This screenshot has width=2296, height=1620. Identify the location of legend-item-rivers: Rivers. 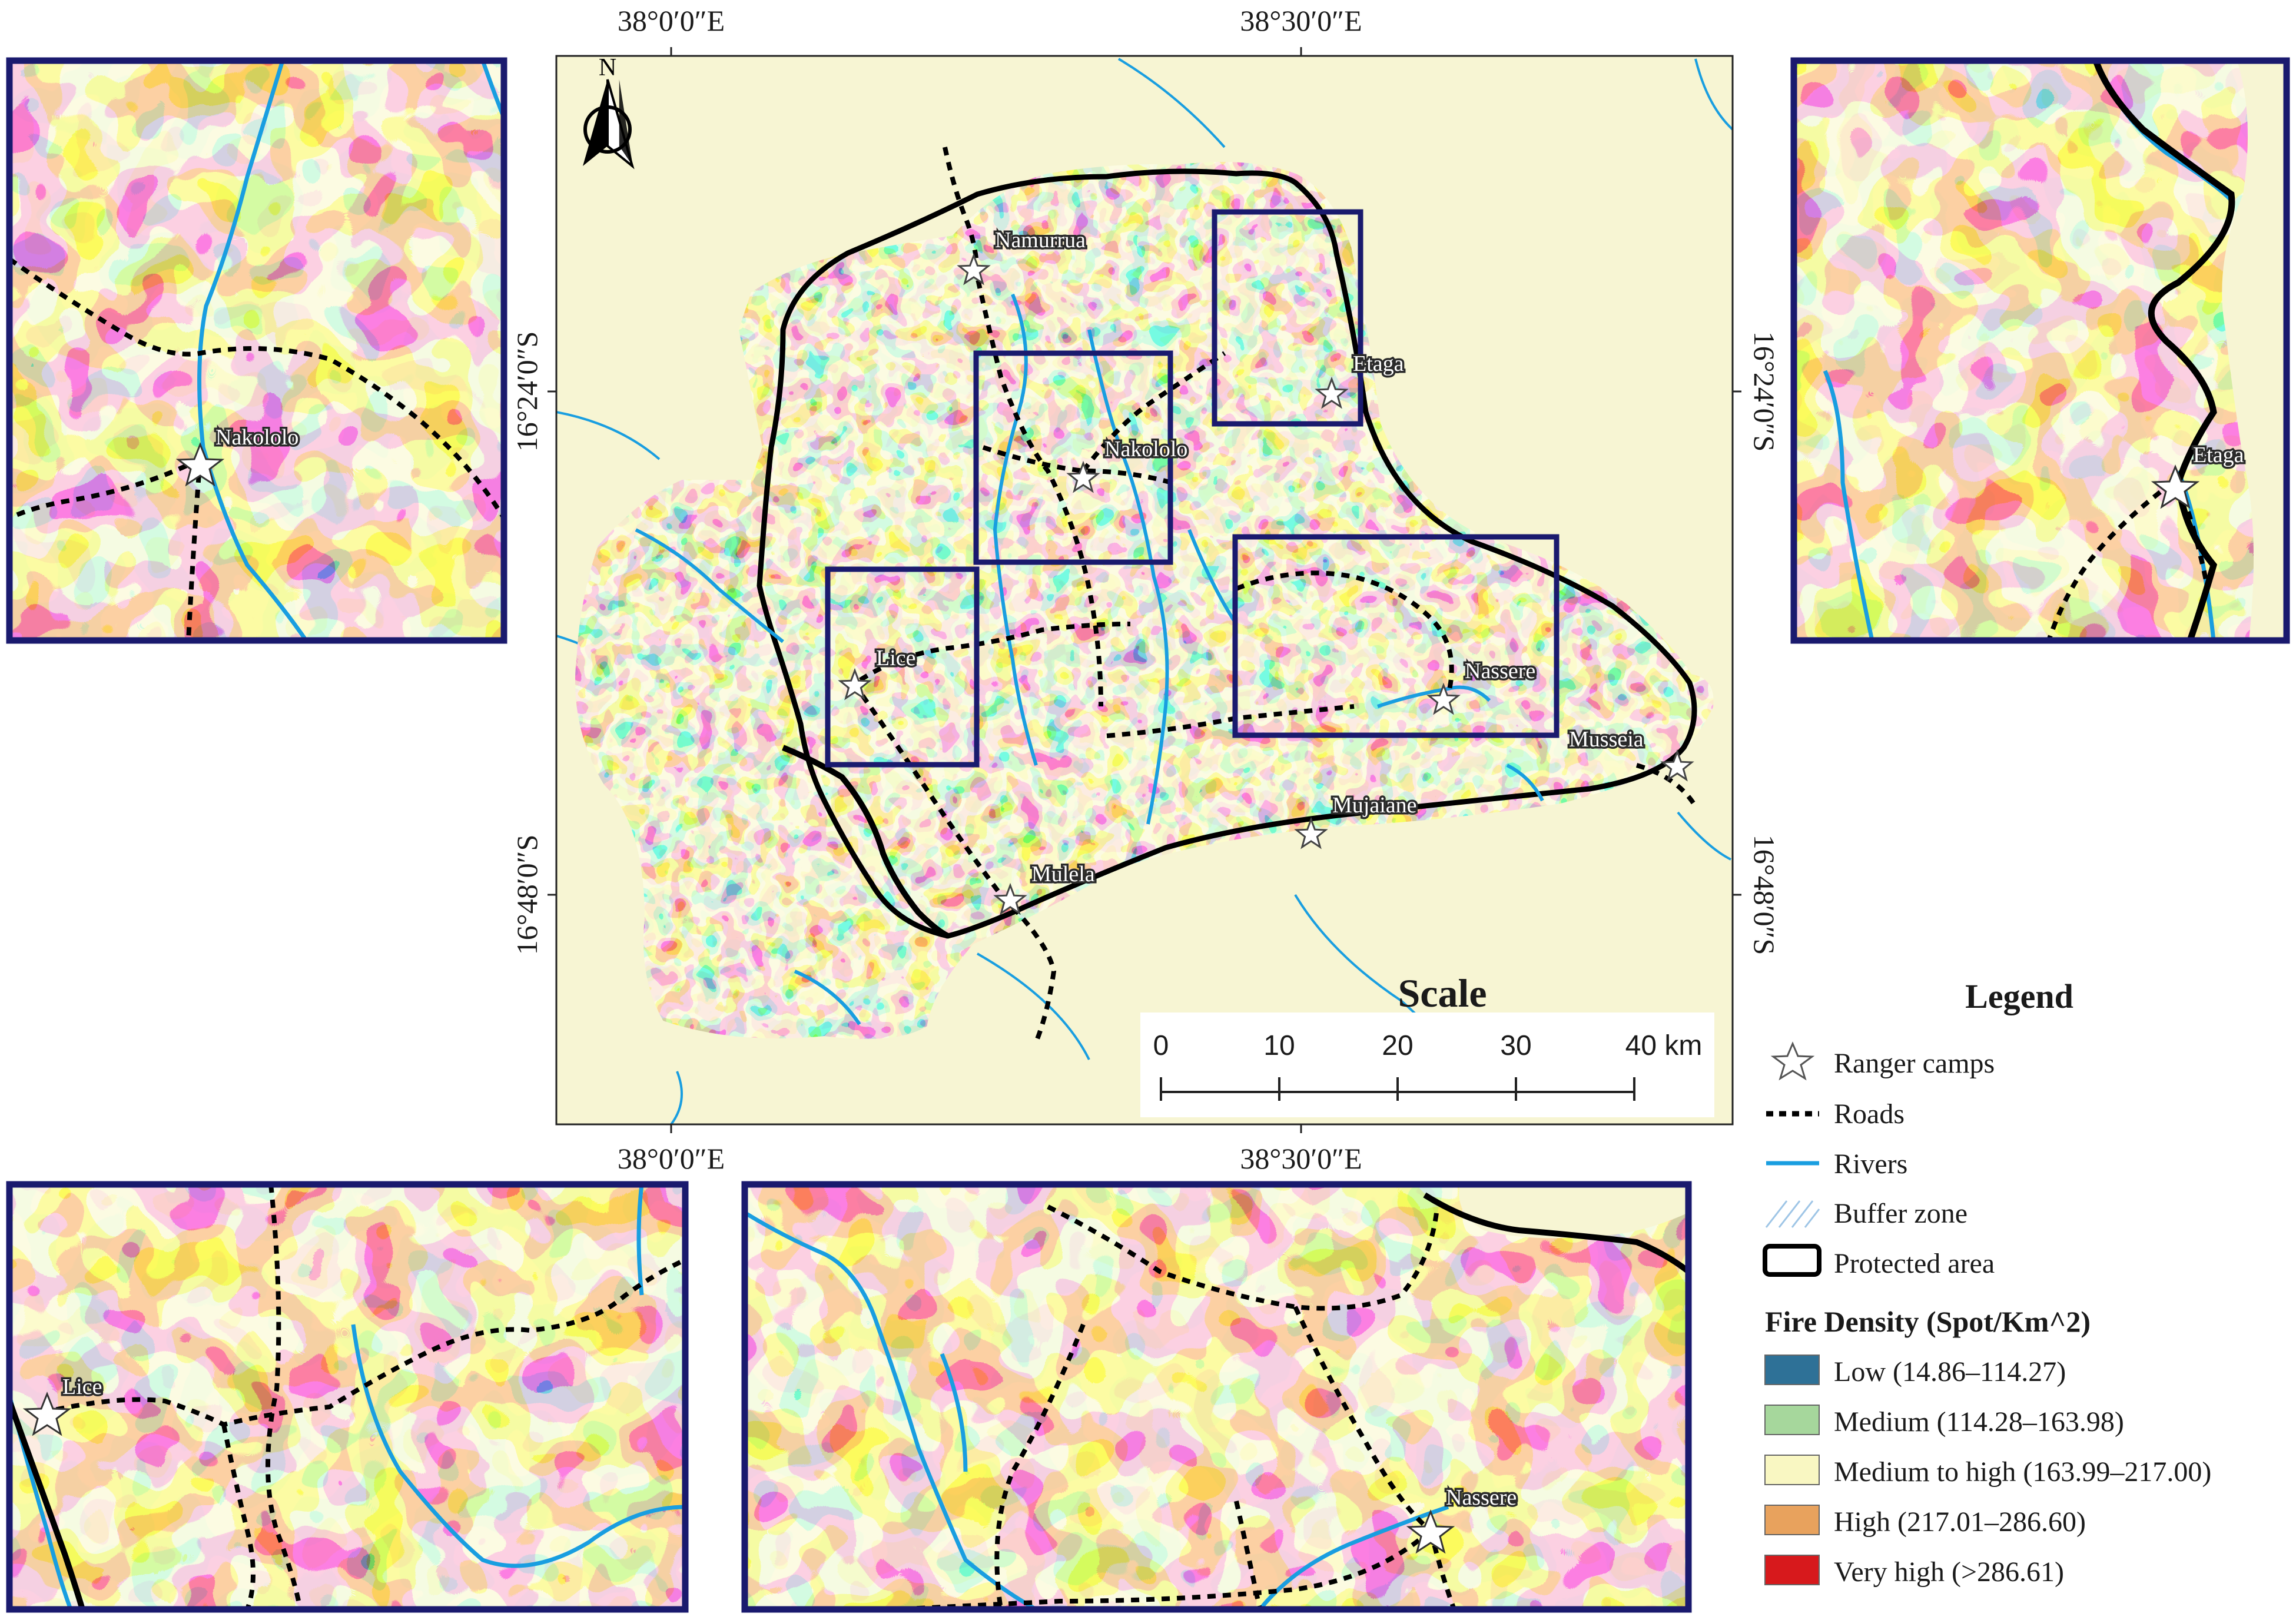
(1836, 1164).